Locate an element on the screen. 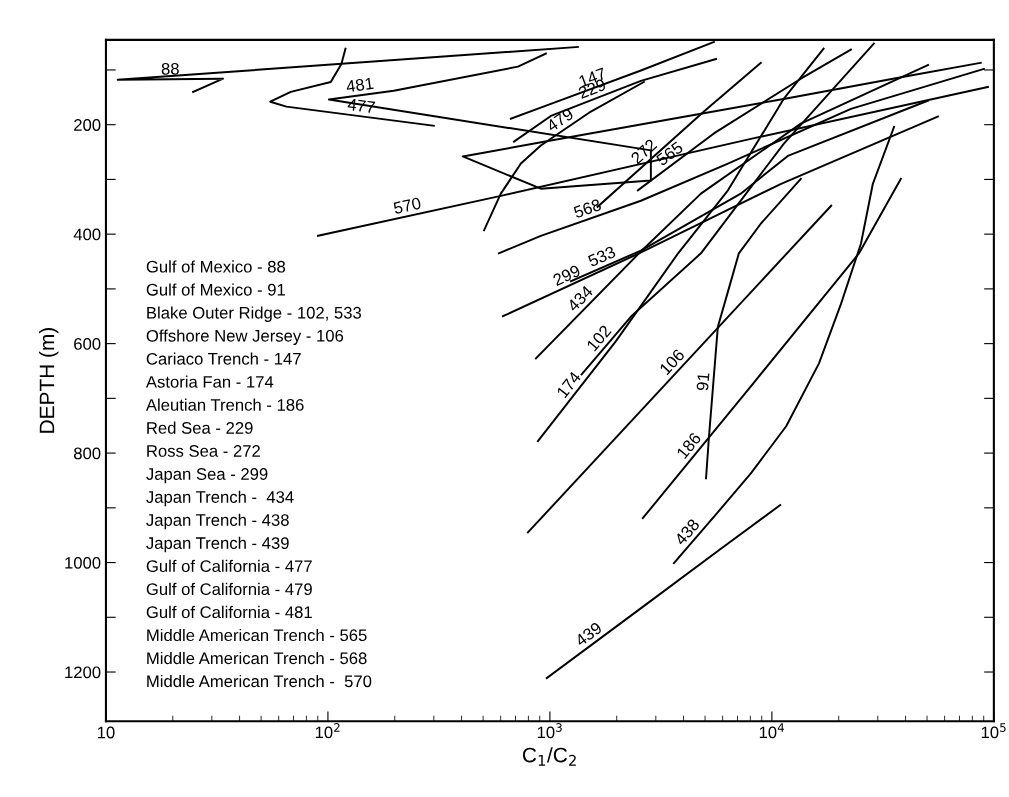 The image size is (1009, 797). x-tick-label: 10$^{5}$ is located at coordinates (993, 731).